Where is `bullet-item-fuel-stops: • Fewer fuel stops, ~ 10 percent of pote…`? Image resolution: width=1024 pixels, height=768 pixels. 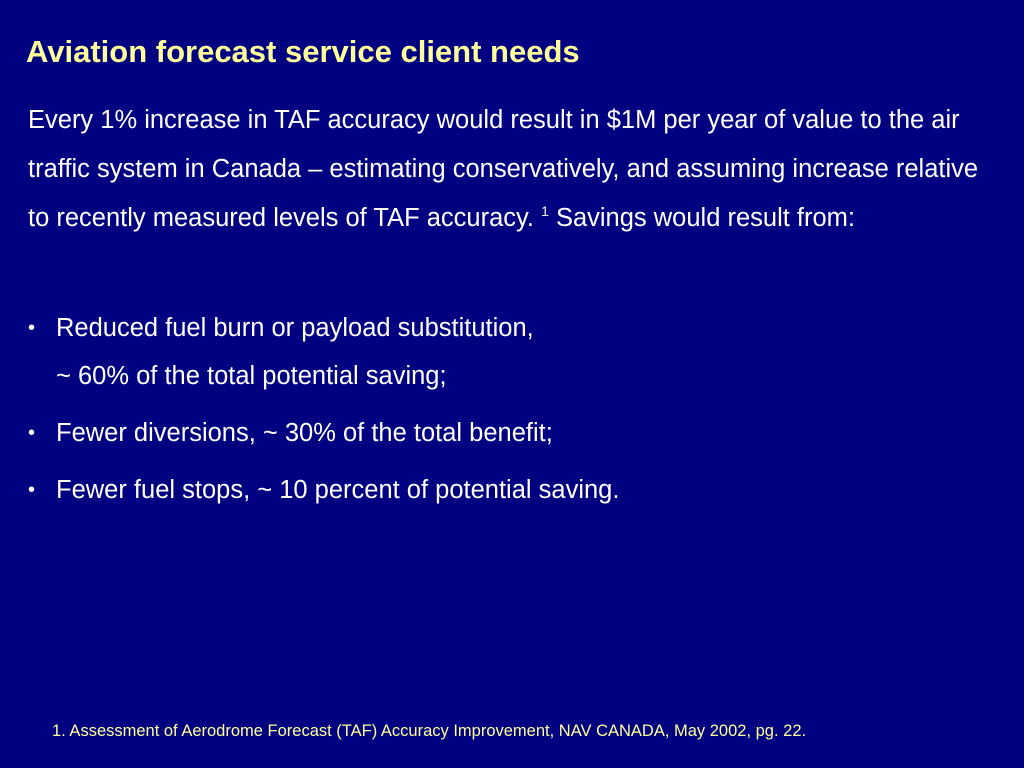
bullet-item-fuel-stops: • Fewer fuel stops, ~ 10 percent of pote… is located at coordinates (513, 490).